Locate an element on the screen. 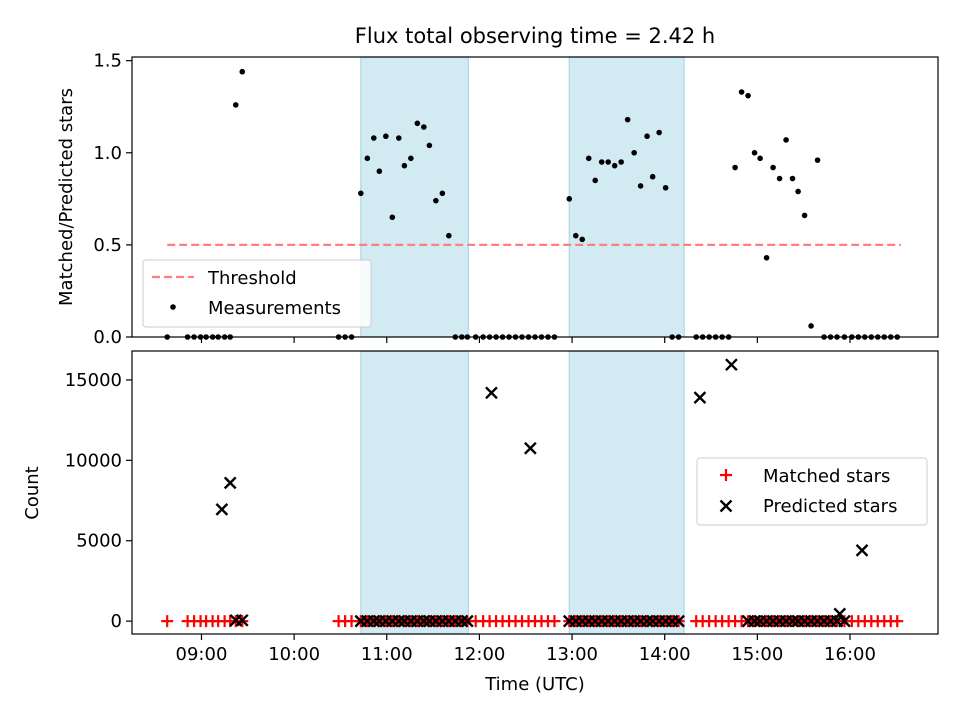 The image size is (960, 720). ratio-legend-threshold-label: Threshold is located at coordinates (252, 278).